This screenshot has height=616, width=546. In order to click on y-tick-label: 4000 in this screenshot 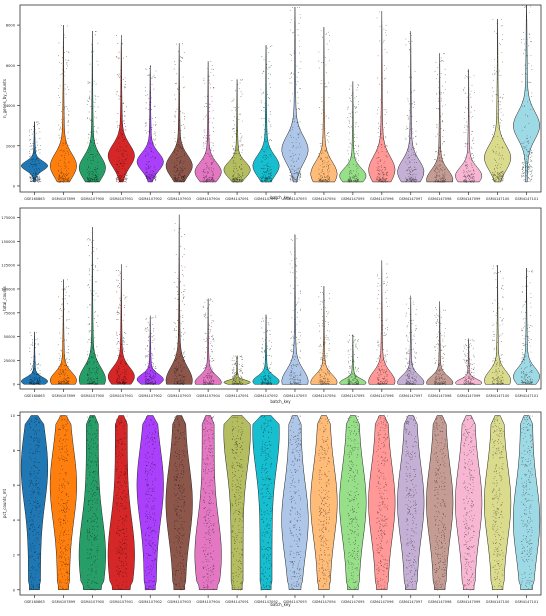, I will do `click(11, 106)`.